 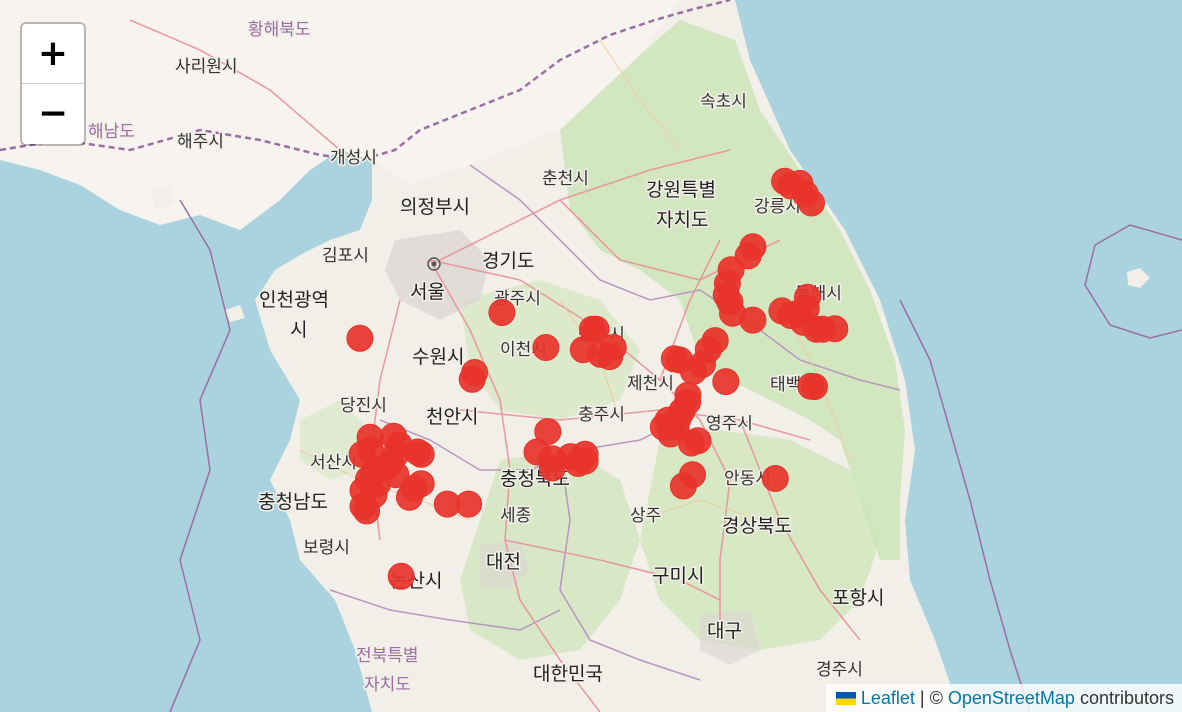 What do you see at coordinates (568, 674) in the screenshot?
I see `map-label: 대한민국` at bounding box center [568, 674].